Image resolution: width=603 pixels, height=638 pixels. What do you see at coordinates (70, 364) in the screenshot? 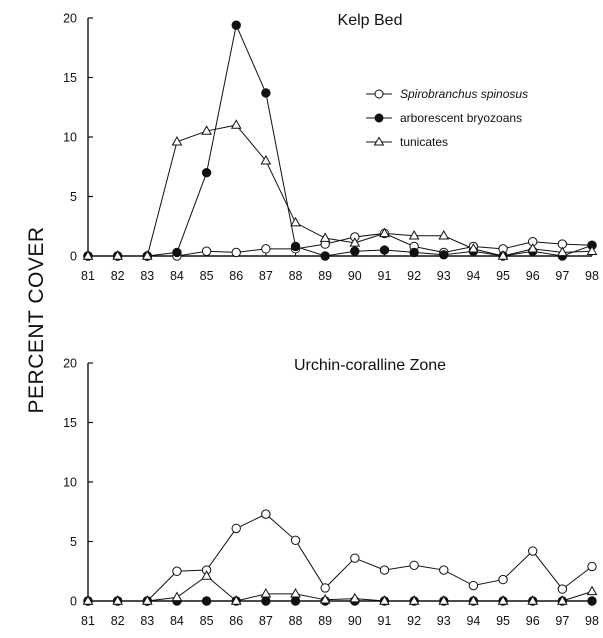
I see `y-tick-label: 20` at bounding box center [70, 364].